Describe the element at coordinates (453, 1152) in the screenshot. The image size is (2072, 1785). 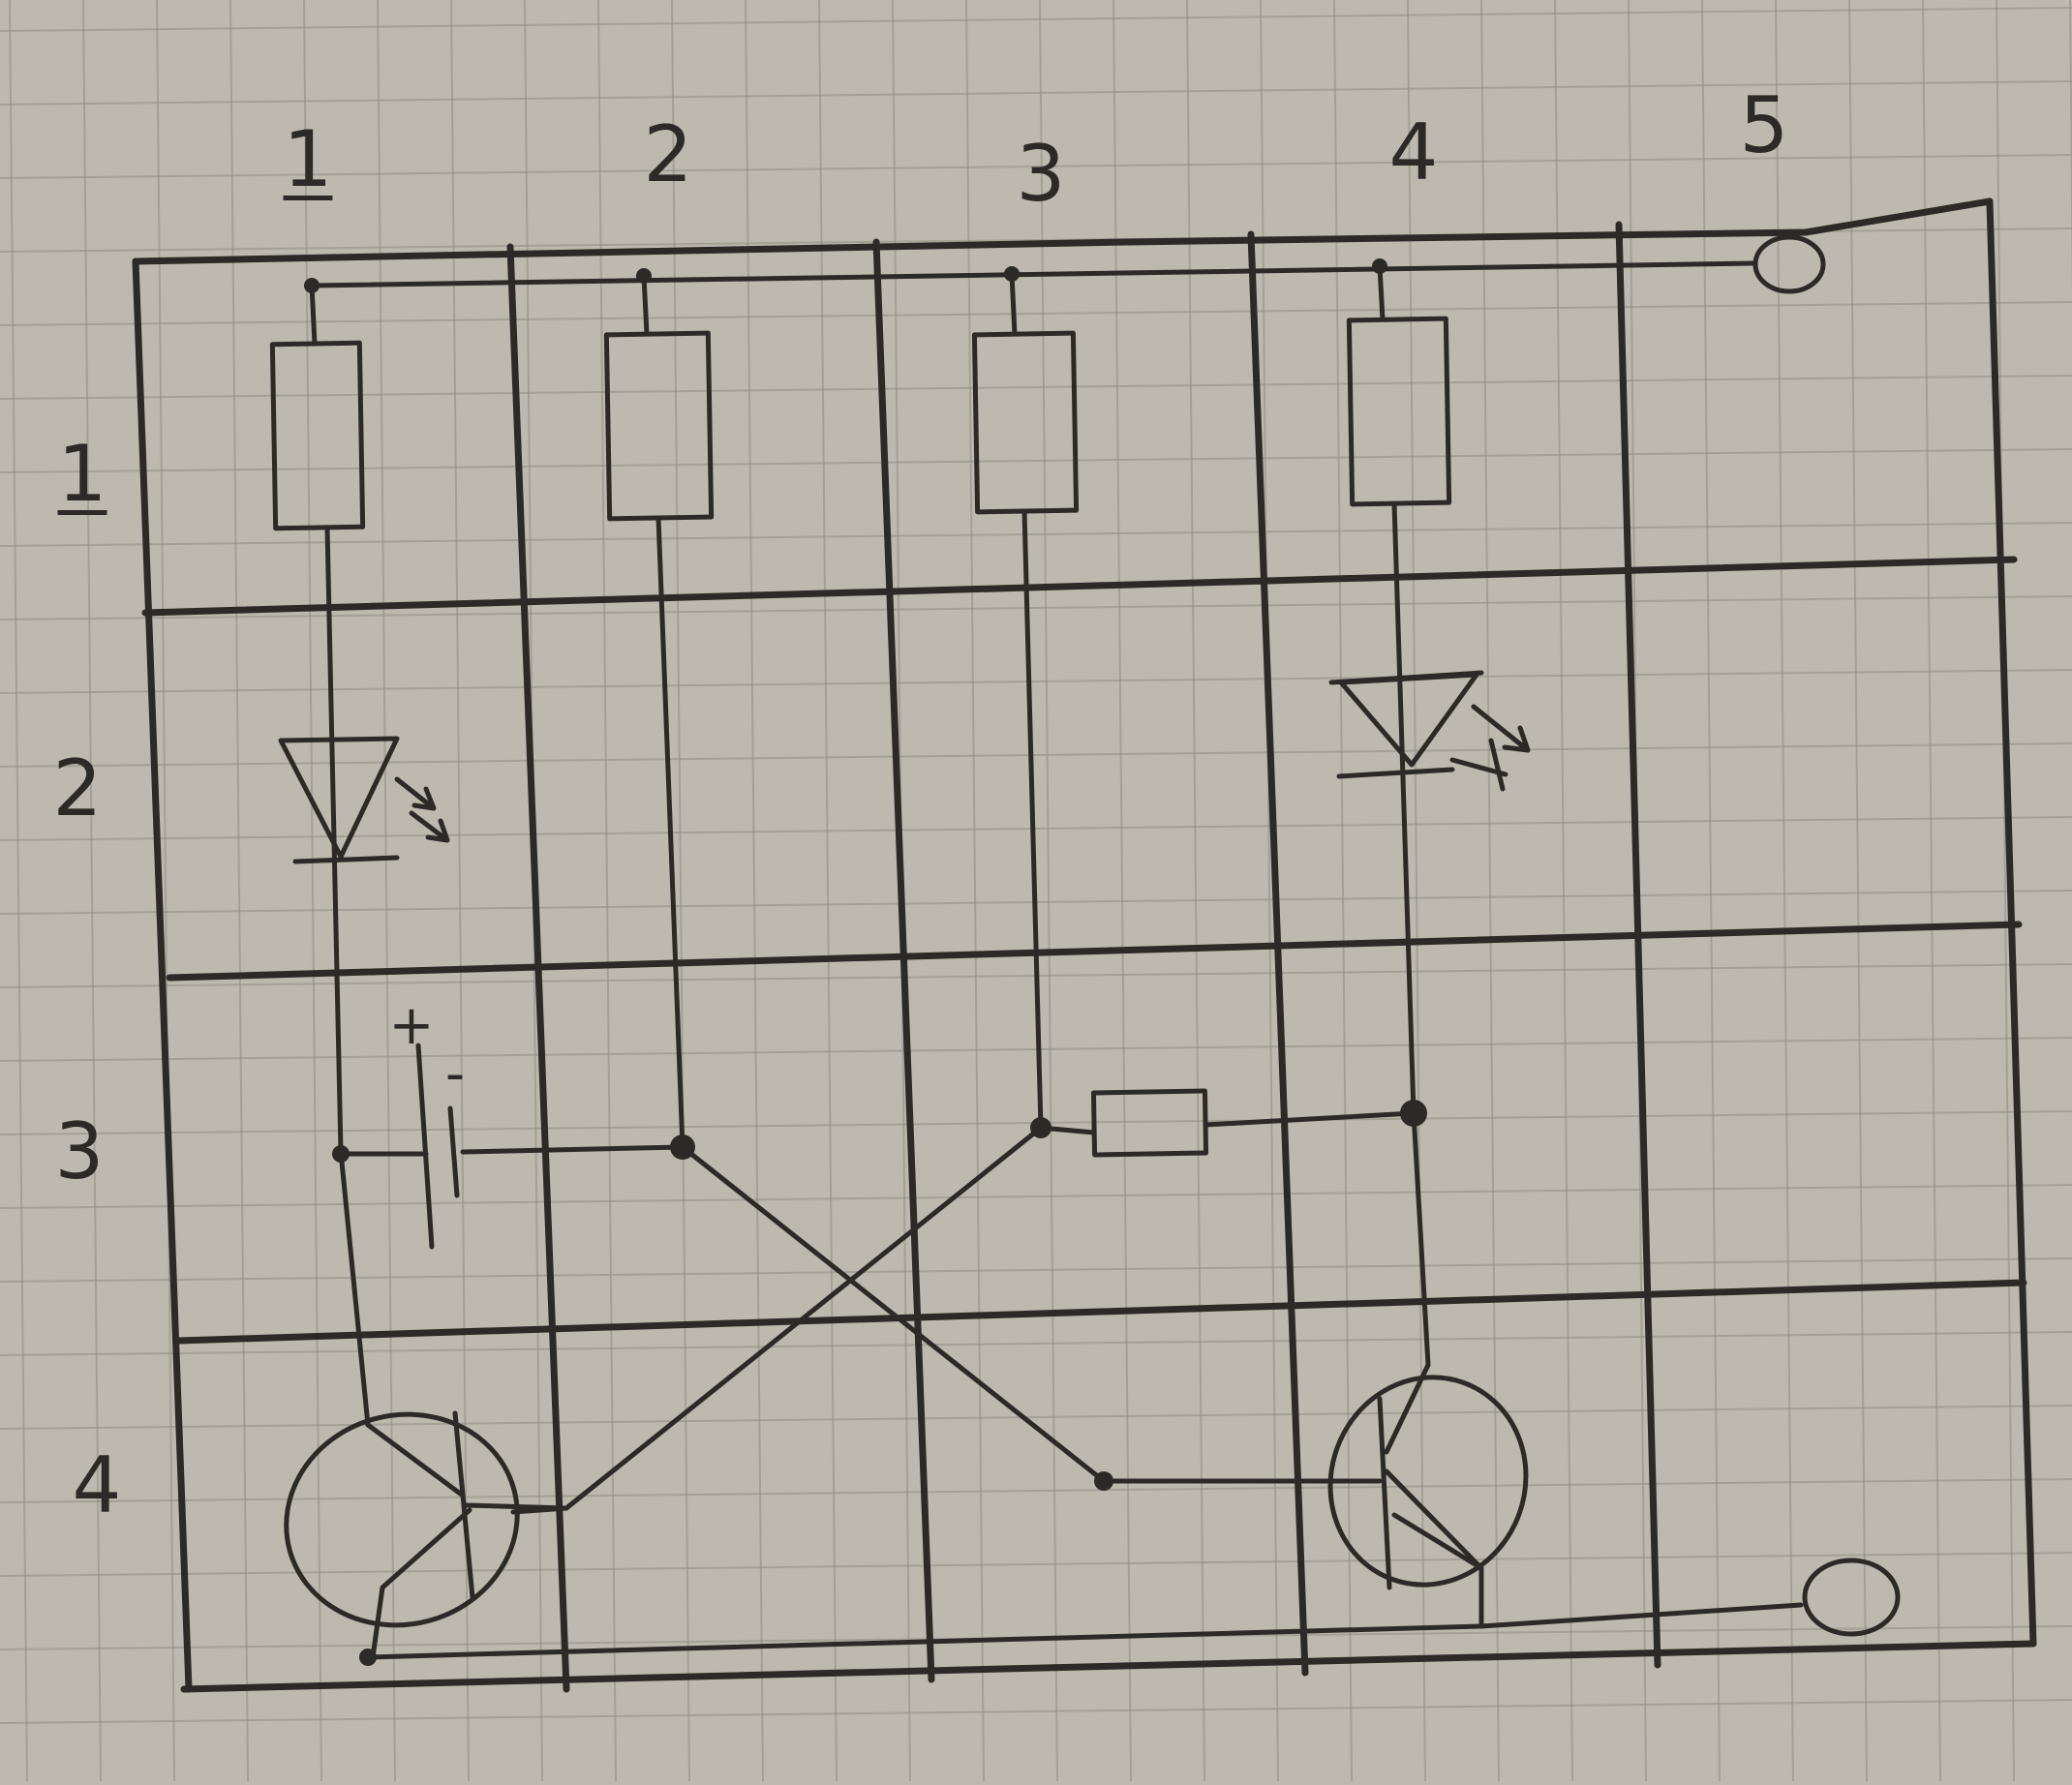
I see `battery-short-plate` at that location.